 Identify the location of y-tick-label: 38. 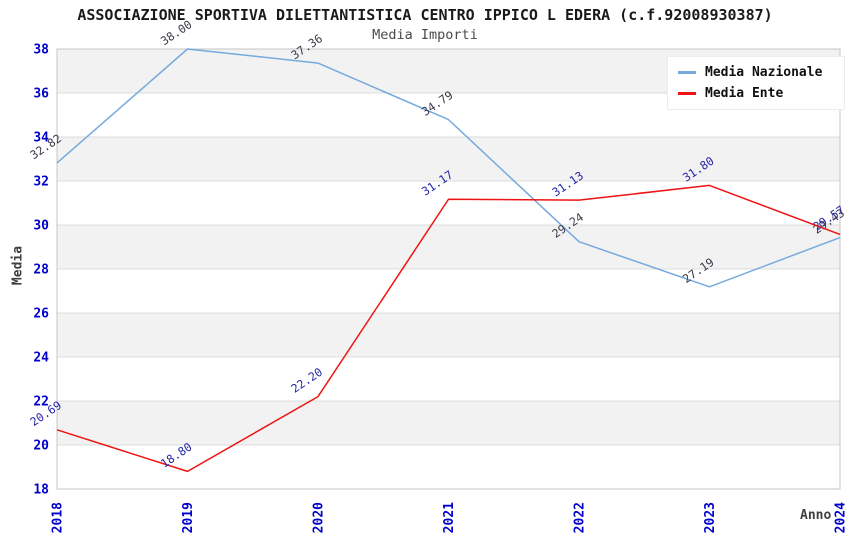
(41, 50).